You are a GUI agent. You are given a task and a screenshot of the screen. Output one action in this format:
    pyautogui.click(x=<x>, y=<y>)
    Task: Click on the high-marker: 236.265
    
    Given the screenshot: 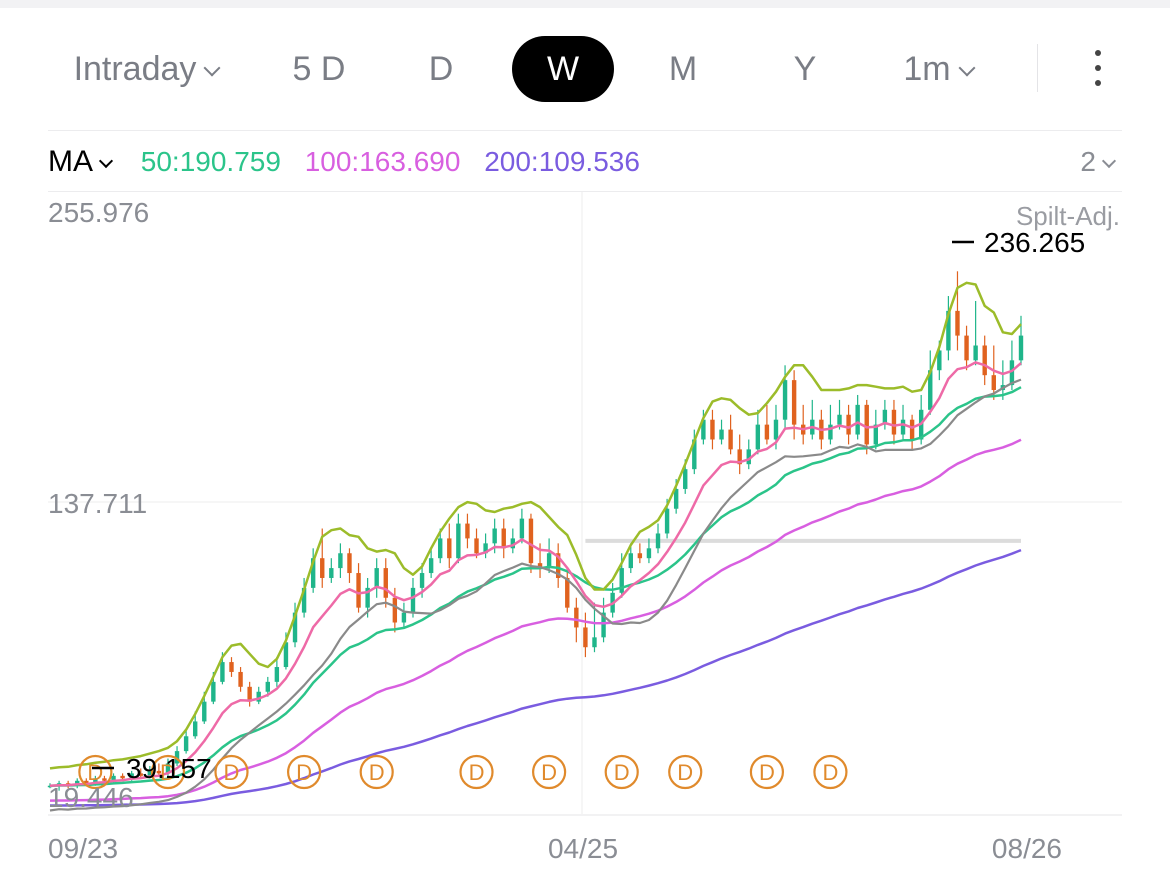 What is the action you would take?
    pyautogui.click(x=1018, y=242)
    